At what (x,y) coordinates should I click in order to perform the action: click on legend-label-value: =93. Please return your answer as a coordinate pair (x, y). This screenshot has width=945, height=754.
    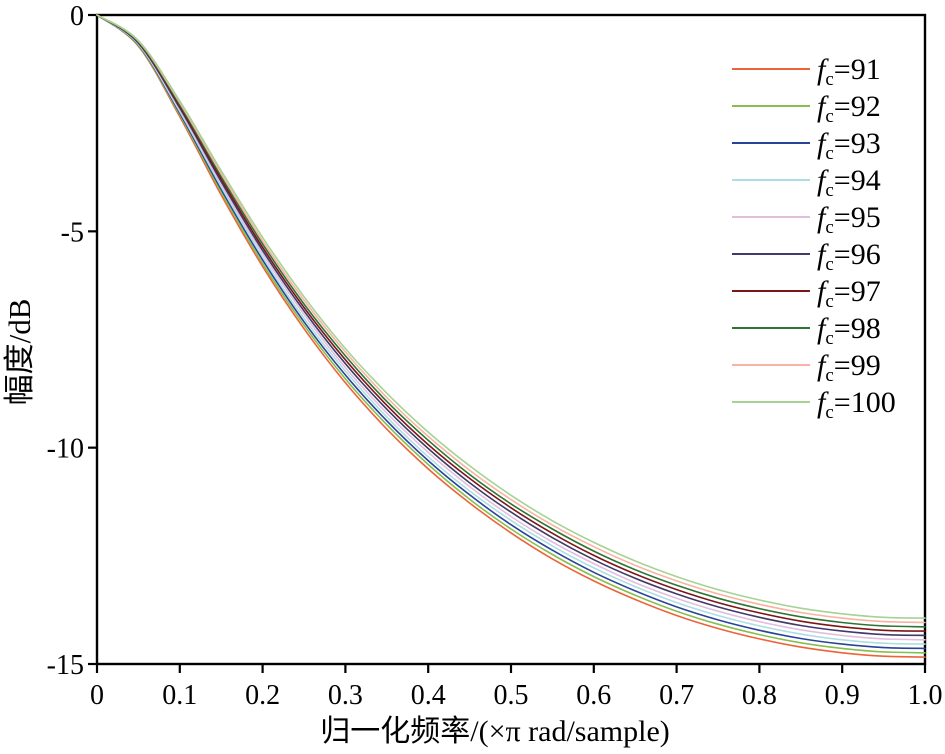
    Looking at the image, I should click on (857, 143).